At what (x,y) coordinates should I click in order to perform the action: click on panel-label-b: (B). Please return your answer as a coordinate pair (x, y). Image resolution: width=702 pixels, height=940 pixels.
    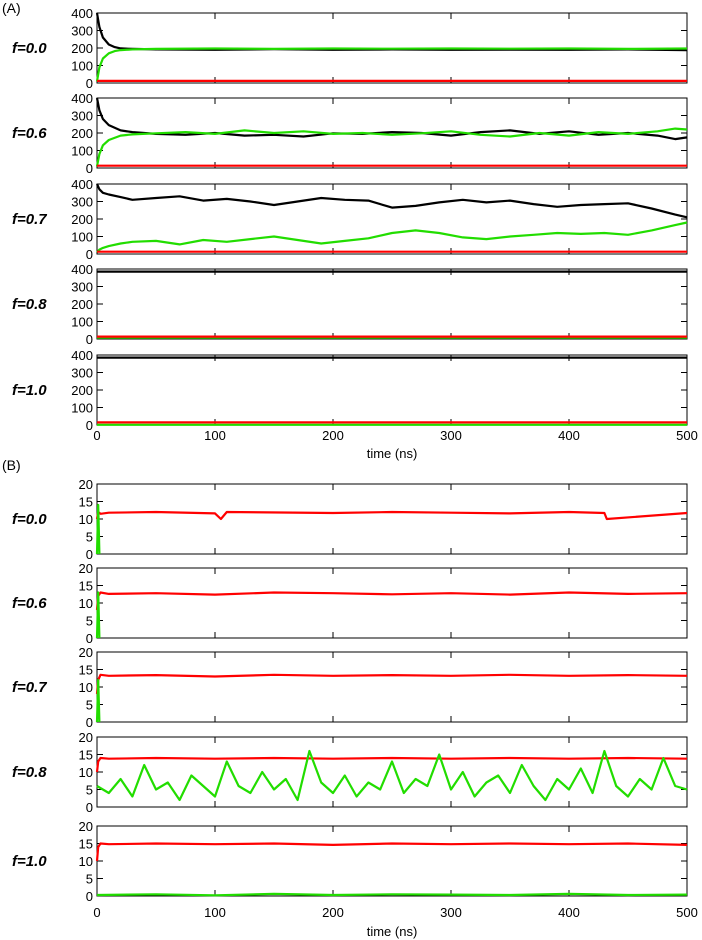
    Looking at the image, I should click on (11, 465).